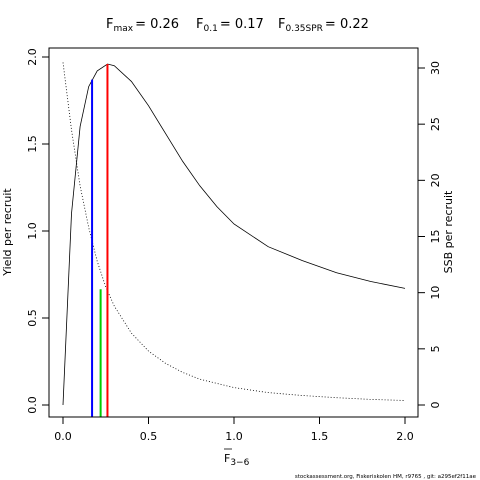 The width and height of the screenshot is (480, 480). Describe the element at coordinates (435, 348) in the screenshot. I see `y2-tick-label: 5` at that location.